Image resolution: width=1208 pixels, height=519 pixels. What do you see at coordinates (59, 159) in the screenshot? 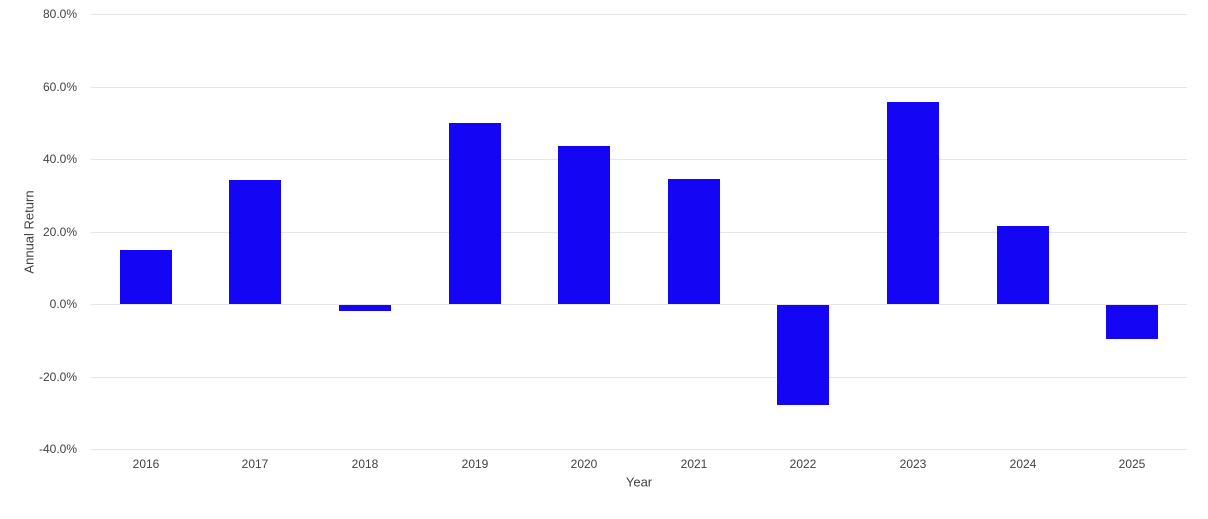
I see `y-tick-label: 40.0%` at bounding box center [59, 159].